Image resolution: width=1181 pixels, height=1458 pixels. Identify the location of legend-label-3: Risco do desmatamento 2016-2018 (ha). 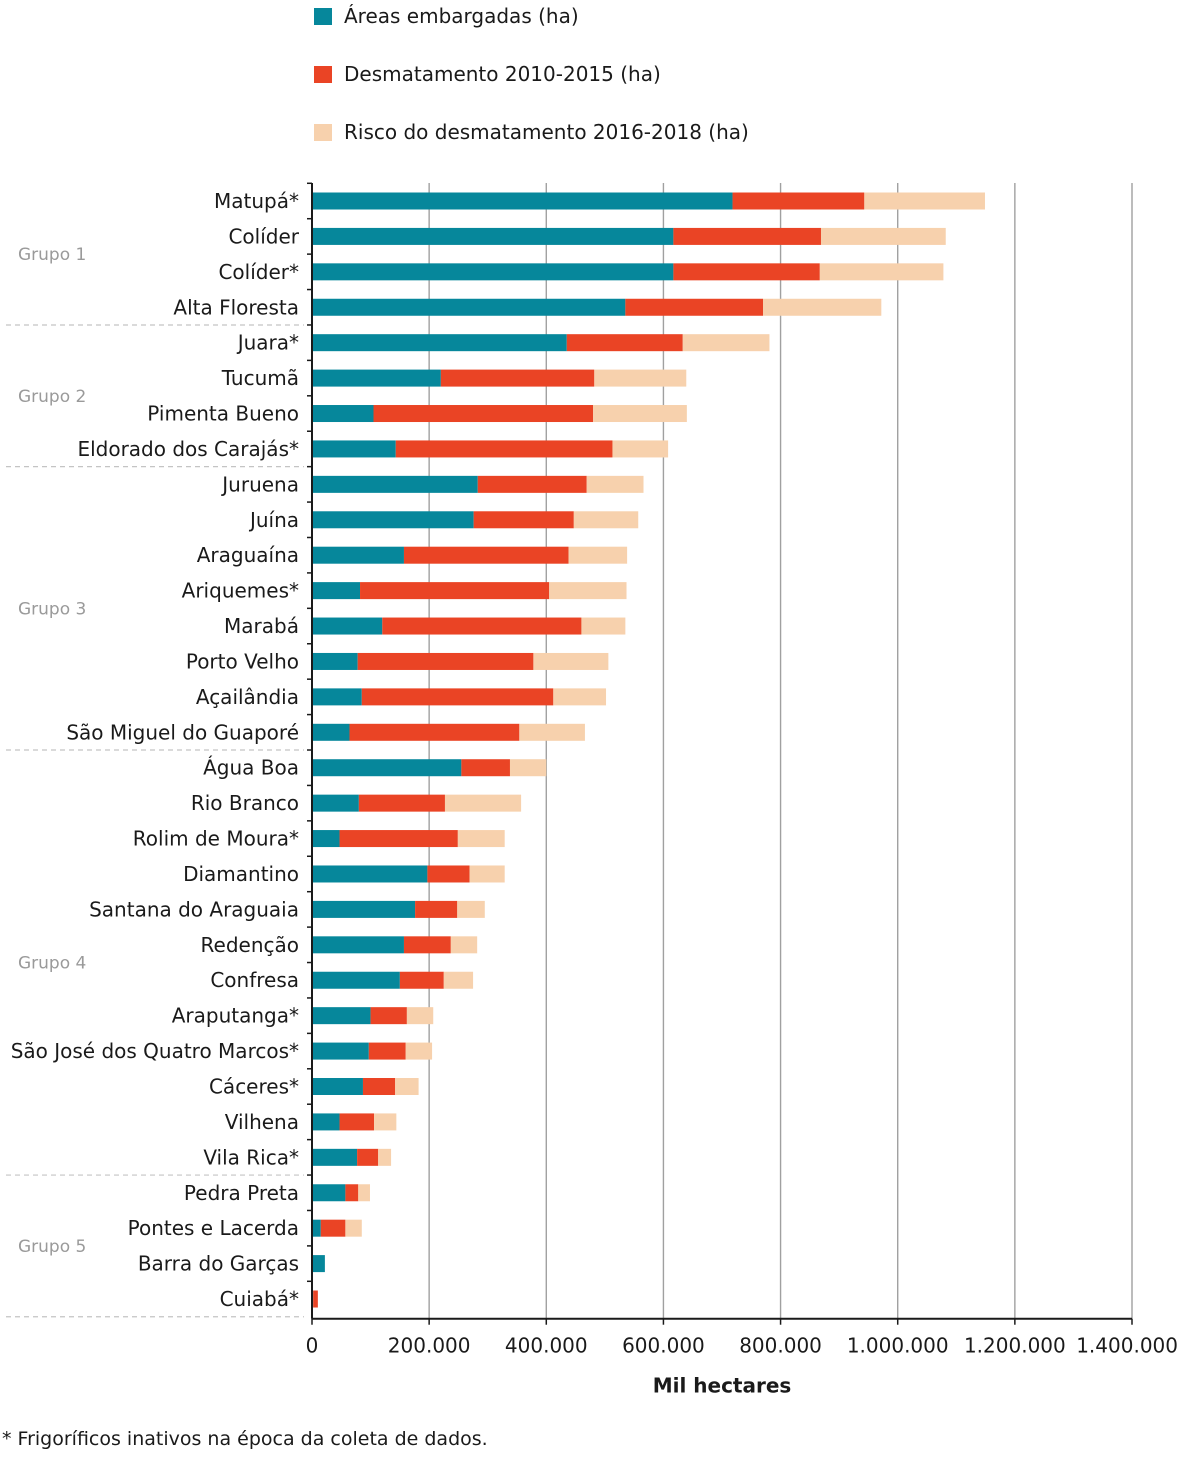
(546, 132).